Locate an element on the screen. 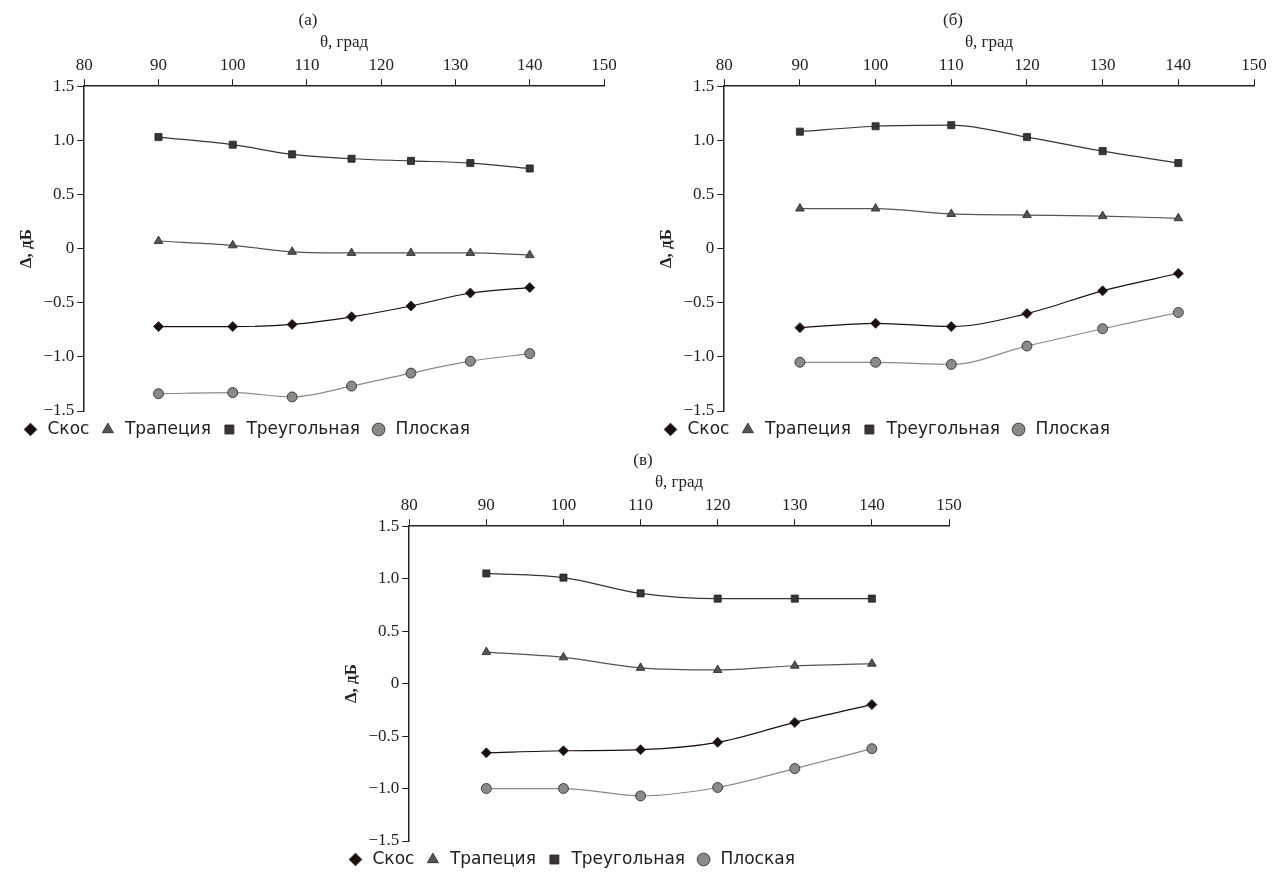 Image resolution: width=1288 pixels, height=879 pixels. x-tick-label: 80 is located at coordinates (724, 65).